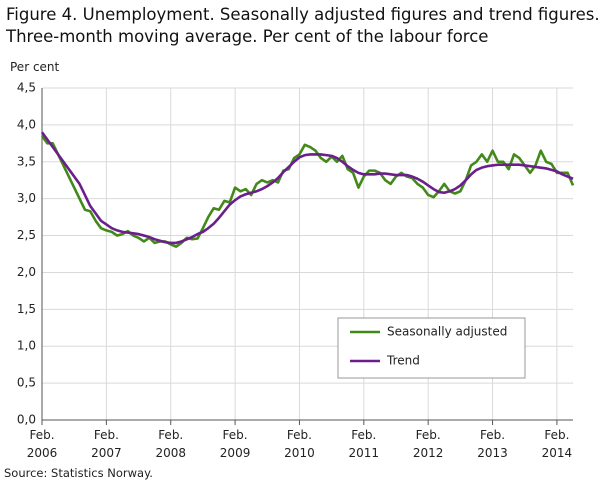 Image resolution: width=610 pixels, height=487 pixels. What do you see at coordinates (364, 444) in the screenshot?
I see `x-tick-label: Feb. 2011` at bounding box center [364, 444].